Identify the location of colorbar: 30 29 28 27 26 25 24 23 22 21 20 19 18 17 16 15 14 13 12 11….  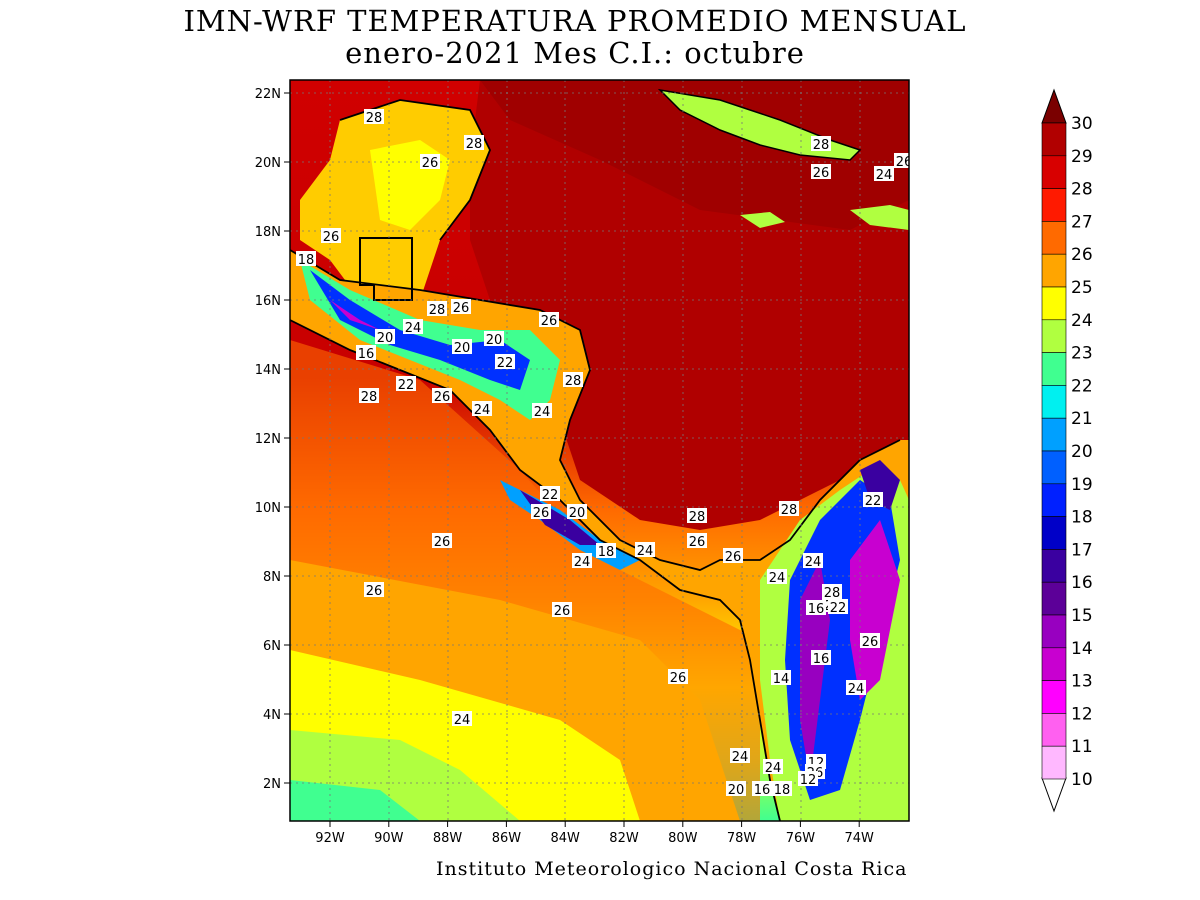
(1067, 450).